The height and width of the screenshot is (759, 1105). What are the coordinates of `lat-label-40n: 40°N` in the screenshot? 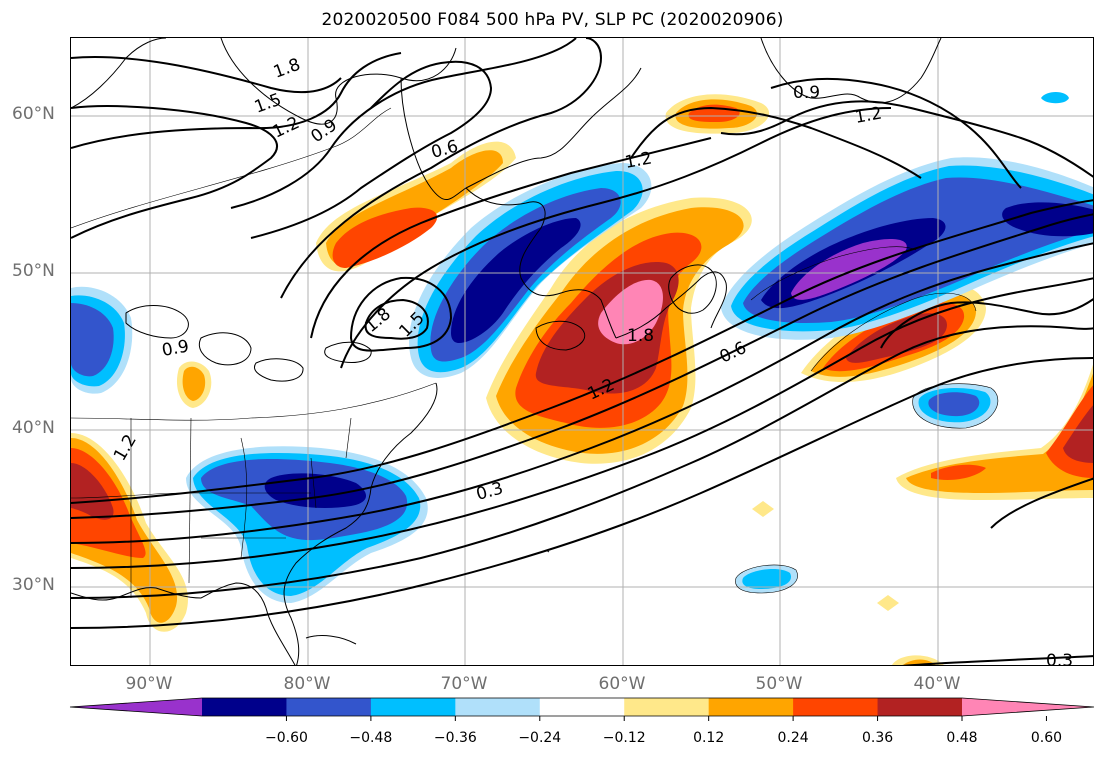 It's located at (33, 428).